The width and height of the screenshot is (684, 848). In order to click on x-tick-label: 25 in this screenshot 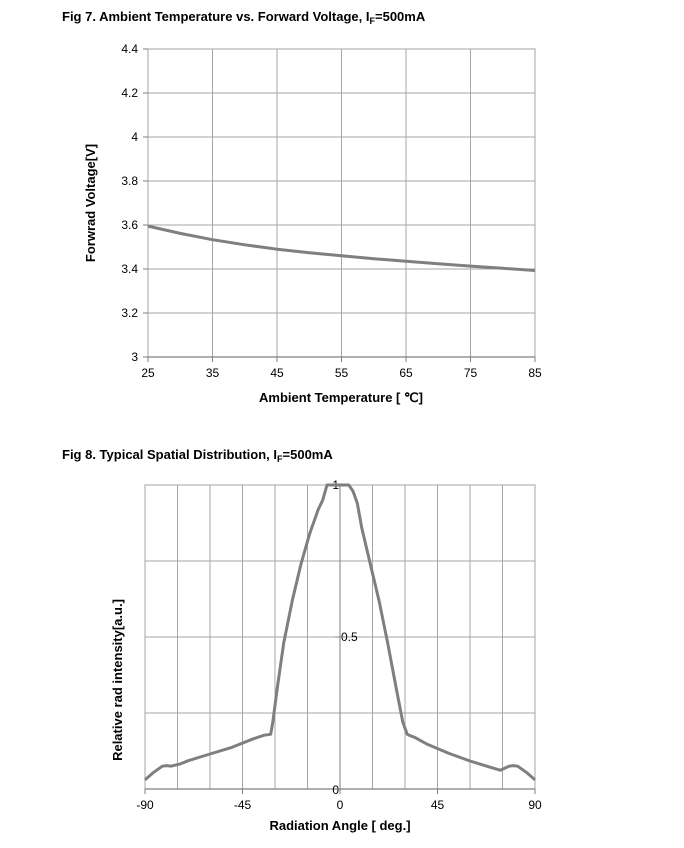, I will do `click(148, 373)`.